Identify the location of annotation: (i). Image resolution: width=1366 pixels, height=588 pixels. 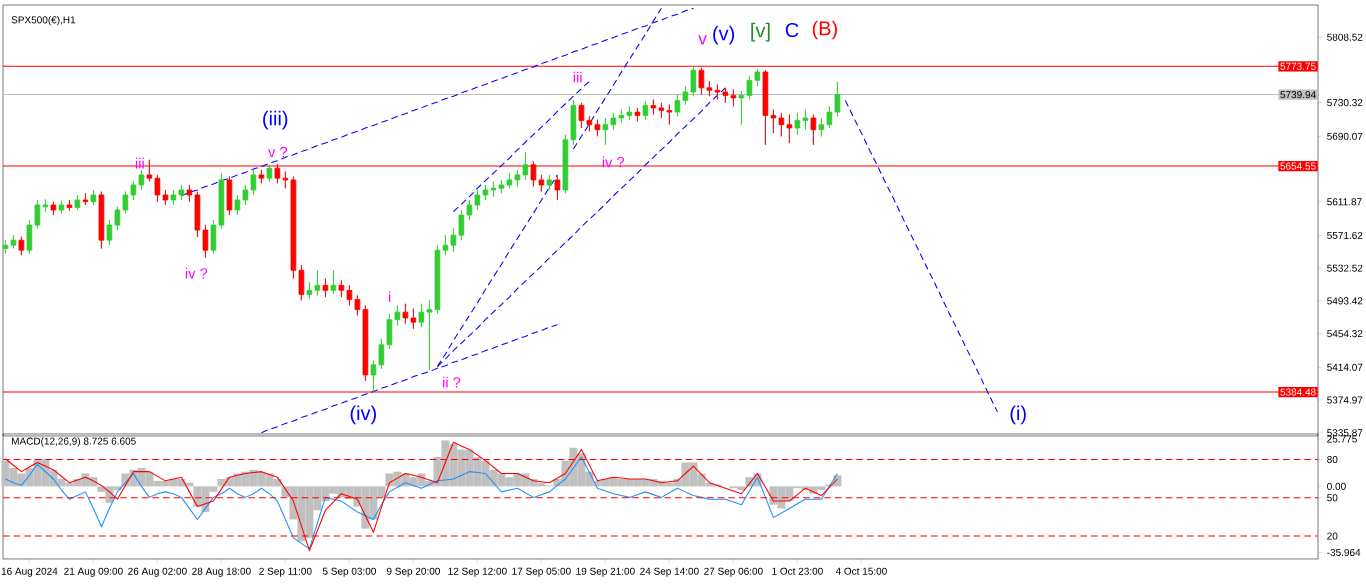
(1018, 415).